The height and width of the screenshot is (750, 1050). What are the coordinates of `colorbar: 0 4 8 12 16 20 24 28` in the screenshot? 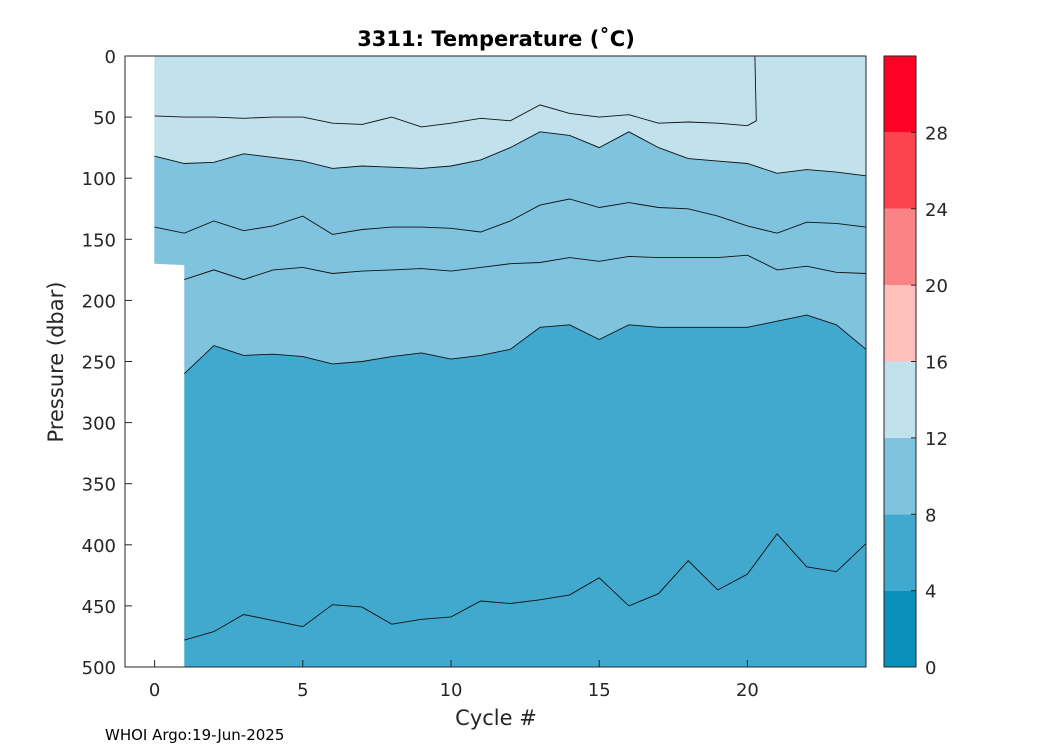 It's located at (915, 367).